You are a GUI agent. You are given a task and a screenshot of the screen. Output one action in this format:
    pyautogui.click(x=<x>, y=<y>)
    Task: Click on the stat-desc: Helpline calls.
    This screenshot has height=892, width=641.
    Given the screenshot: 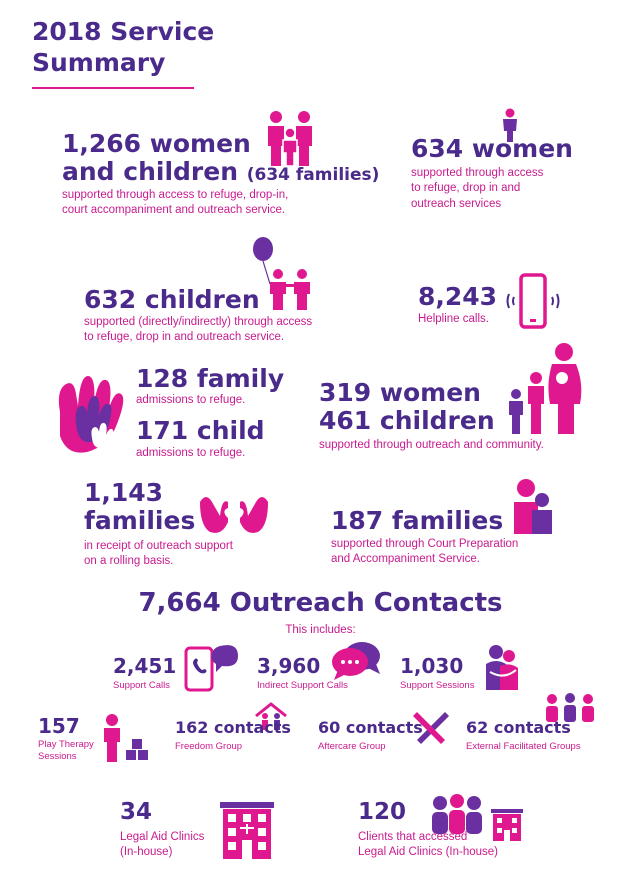 What is the action you would take?
    pyautogui.click(x=453, y=319)
    